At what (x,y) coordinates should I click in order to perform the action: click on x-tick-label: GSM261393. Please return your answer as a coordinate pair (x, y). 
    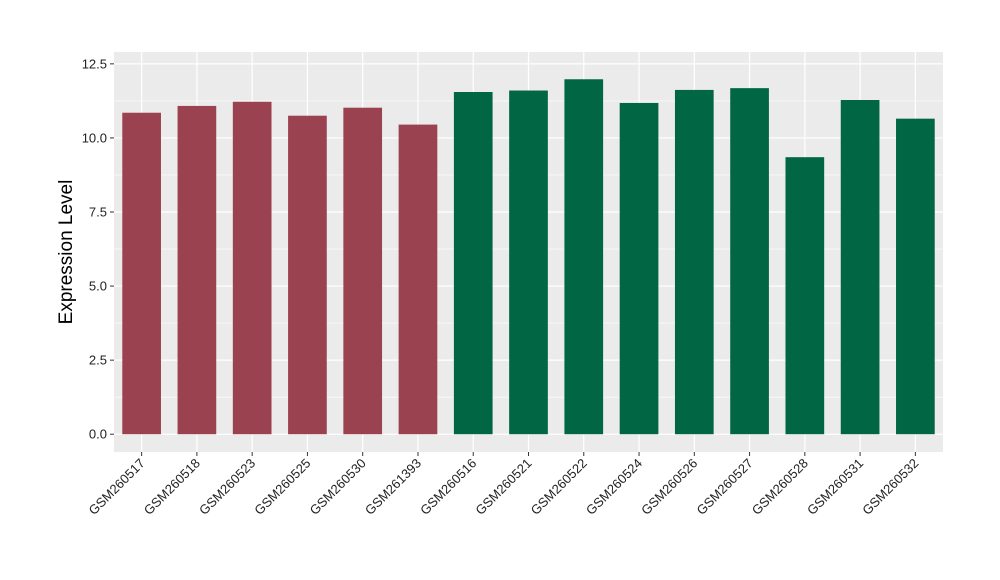
    Looking at the image, I should click on (393, 487).